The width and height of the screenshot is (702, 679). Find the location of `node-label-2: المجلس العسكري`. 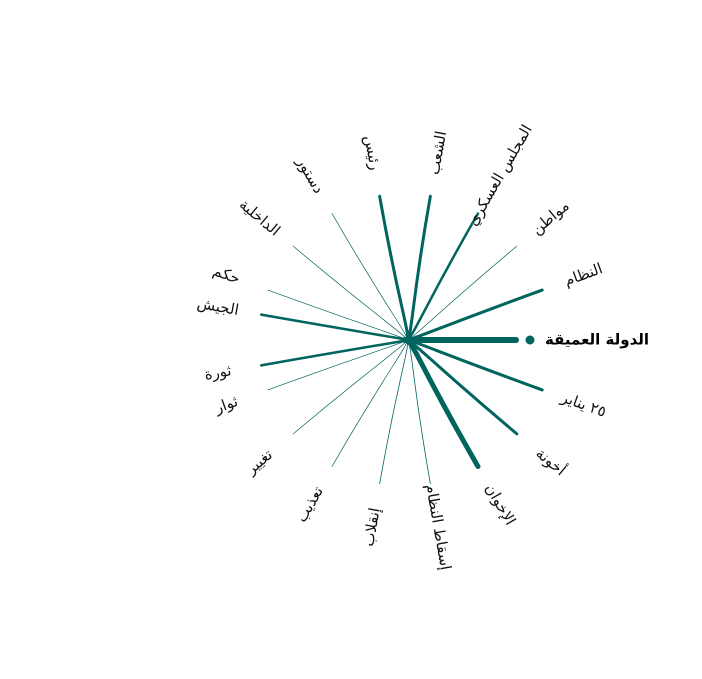

node-label-2: المجلس العسكري is located at coordinates (499, 176).